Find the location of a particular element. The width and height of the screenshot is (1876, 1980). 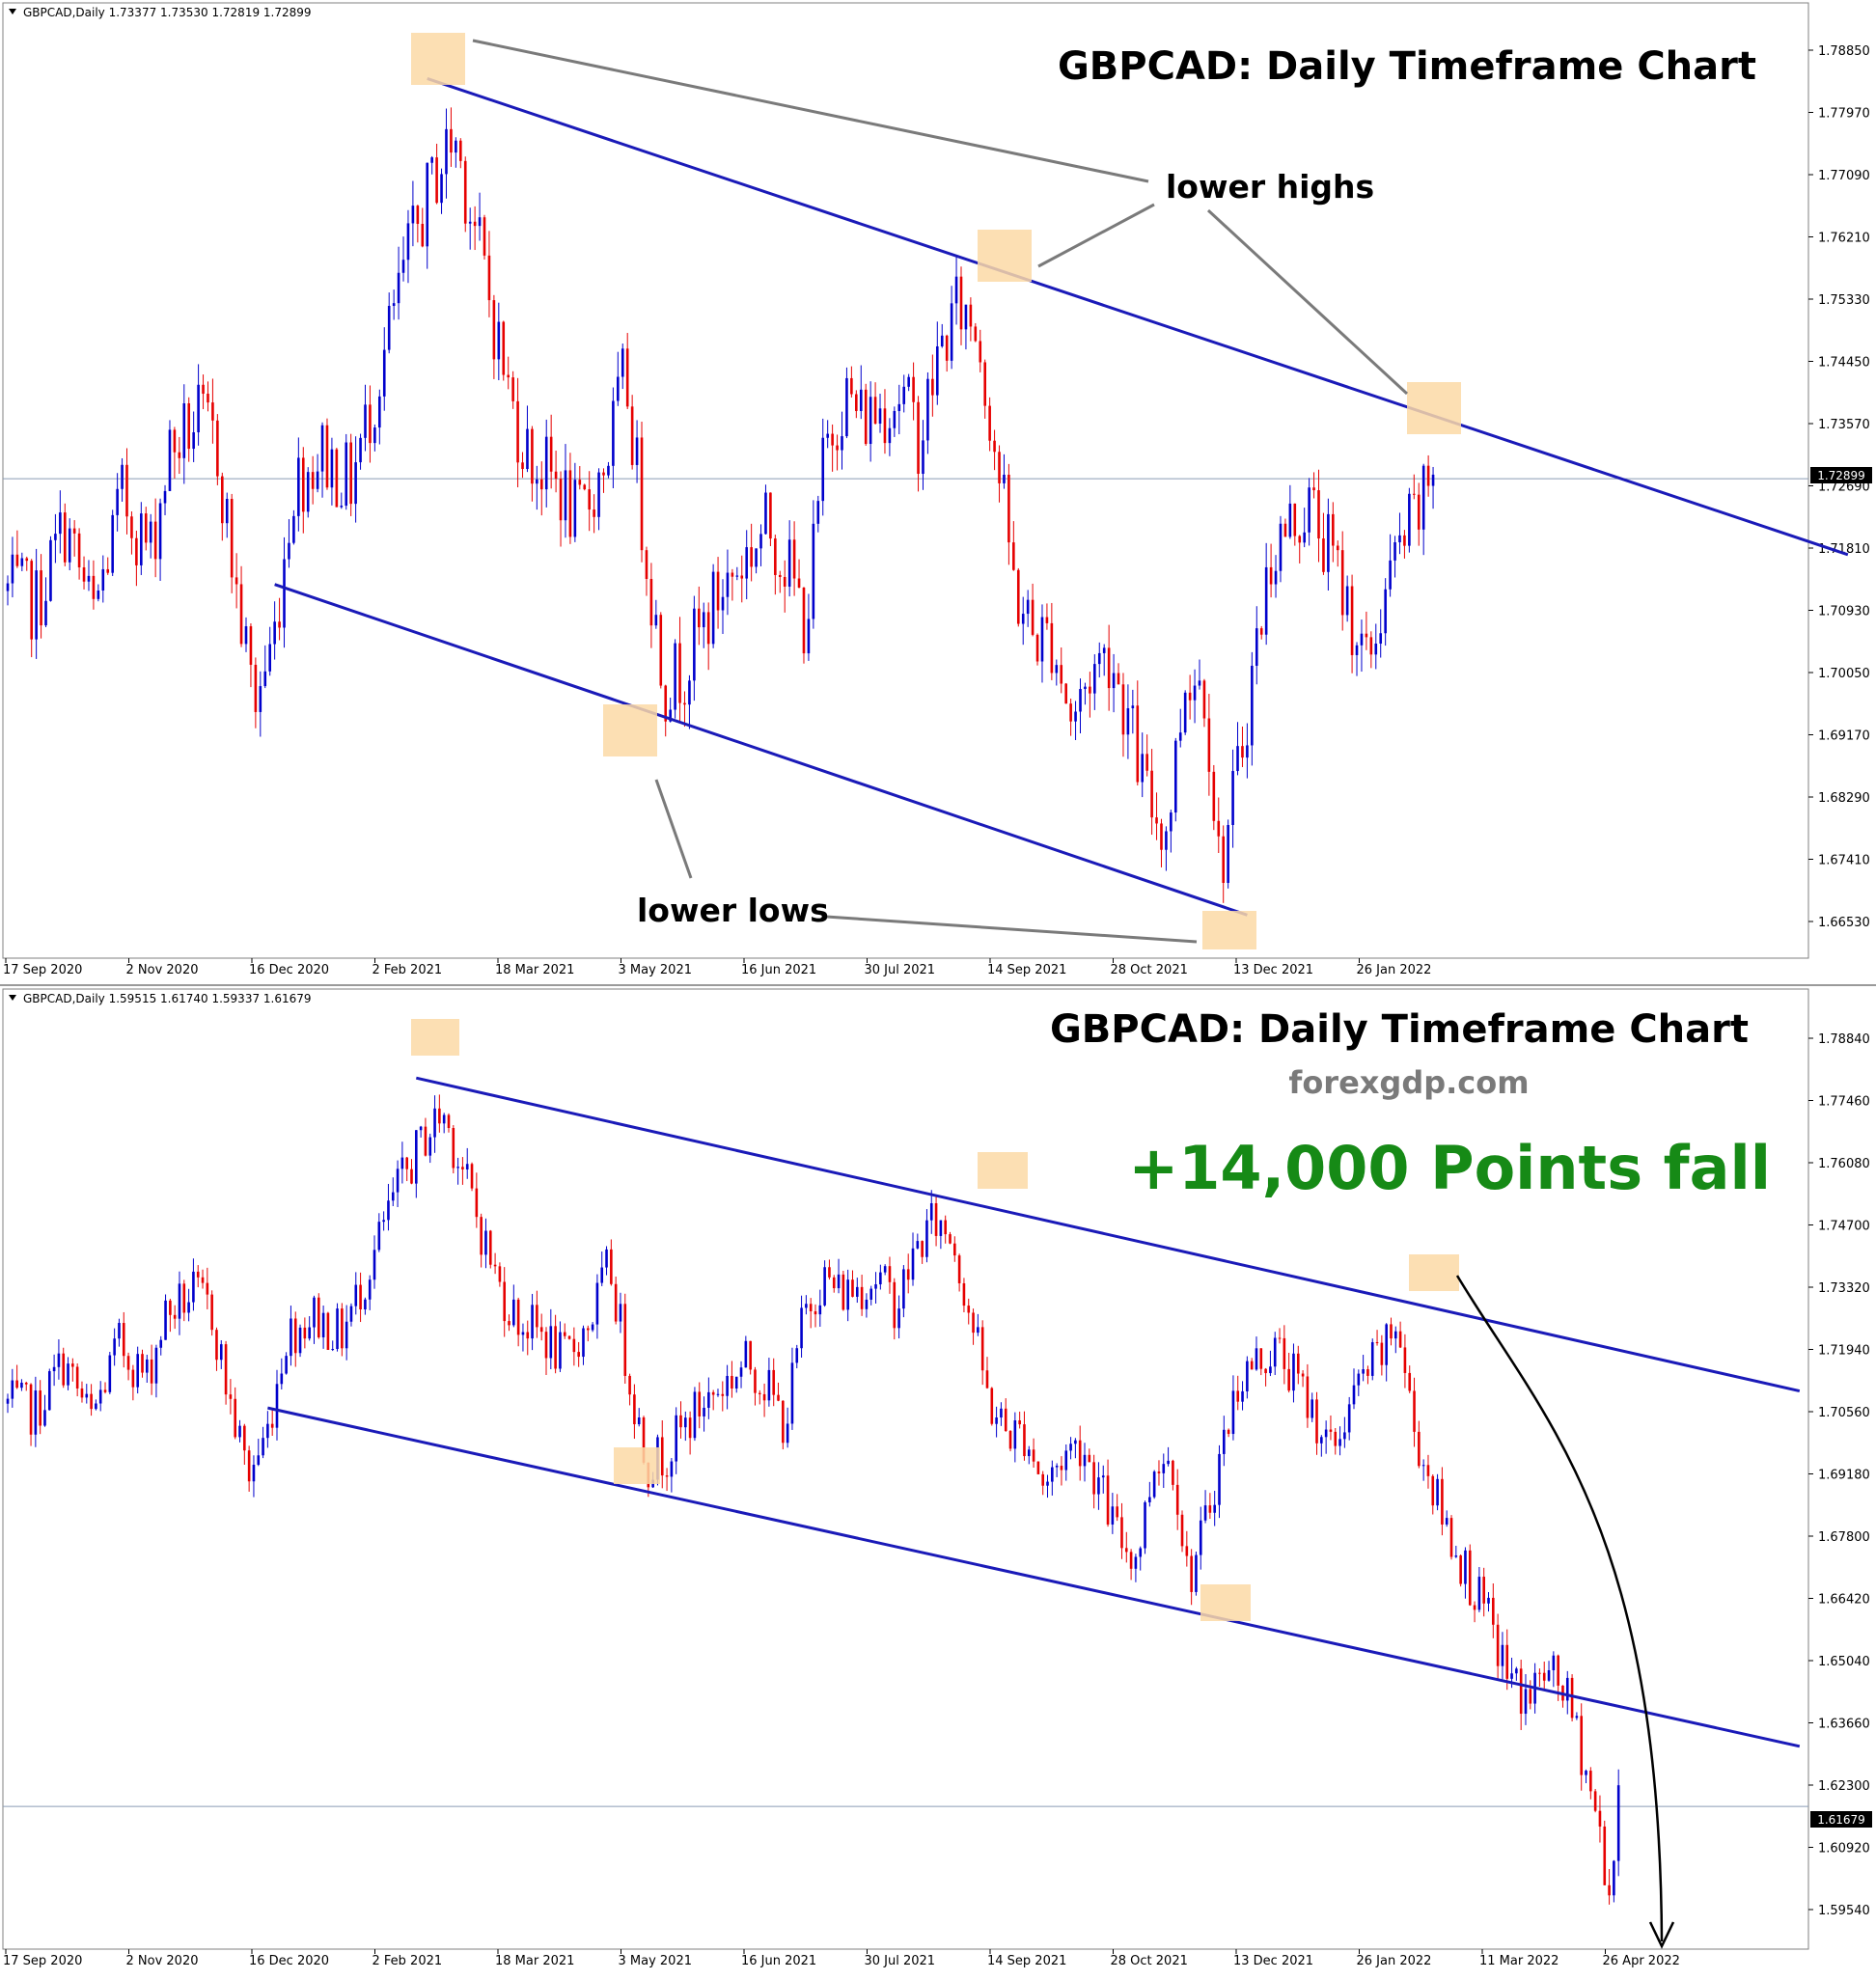

y-tick-label: 1.73320 is located at coordinates (1844, 1288).